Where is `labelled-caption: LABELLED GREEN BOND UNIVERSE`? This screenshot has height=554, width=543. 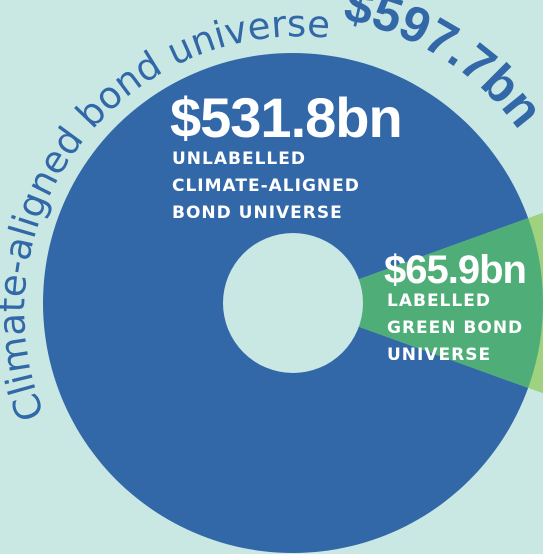
labelled-caption: LABELLED GREEN BOND UNIVERSE is located at coordinates (455, 328).